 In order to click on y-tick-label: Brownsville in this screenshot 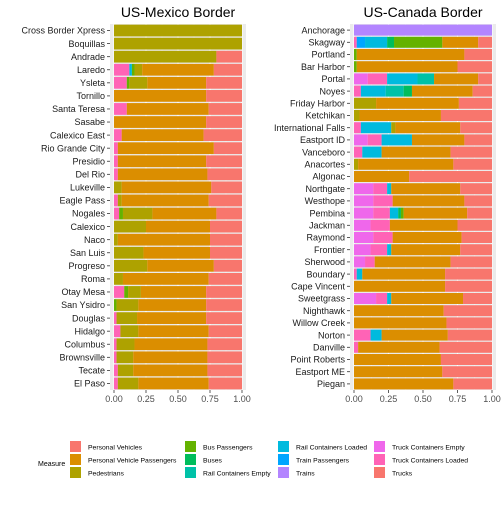, I will do `click(82, 358)`.